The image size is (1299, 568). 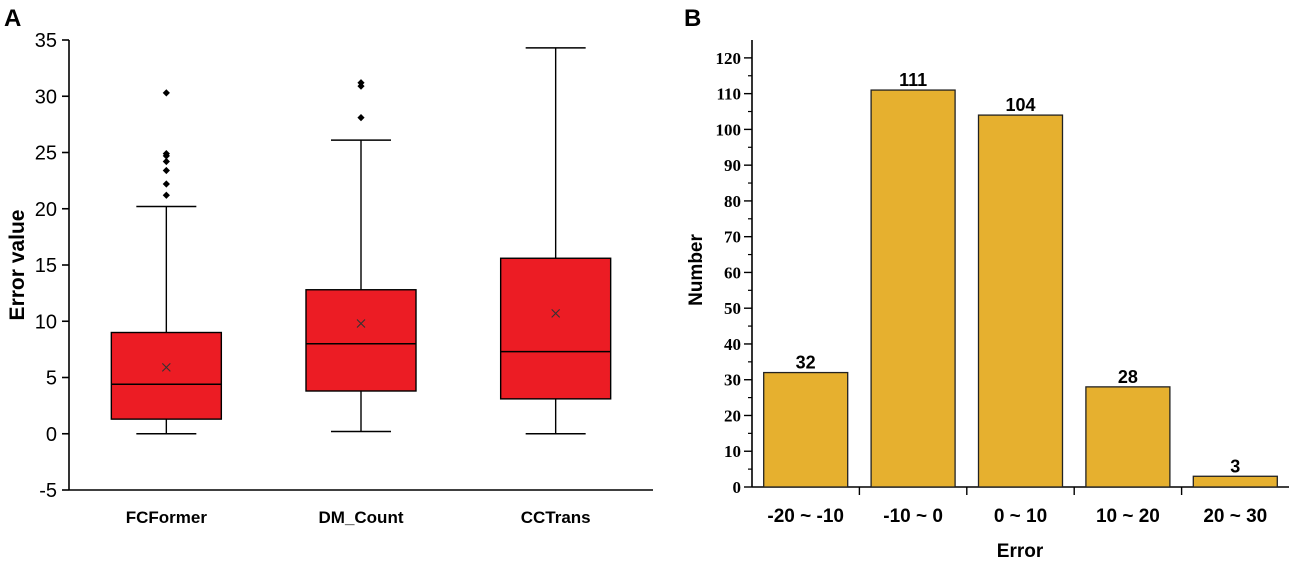 I want to click on y-axis-title: Number, so click(x=696, y=270).